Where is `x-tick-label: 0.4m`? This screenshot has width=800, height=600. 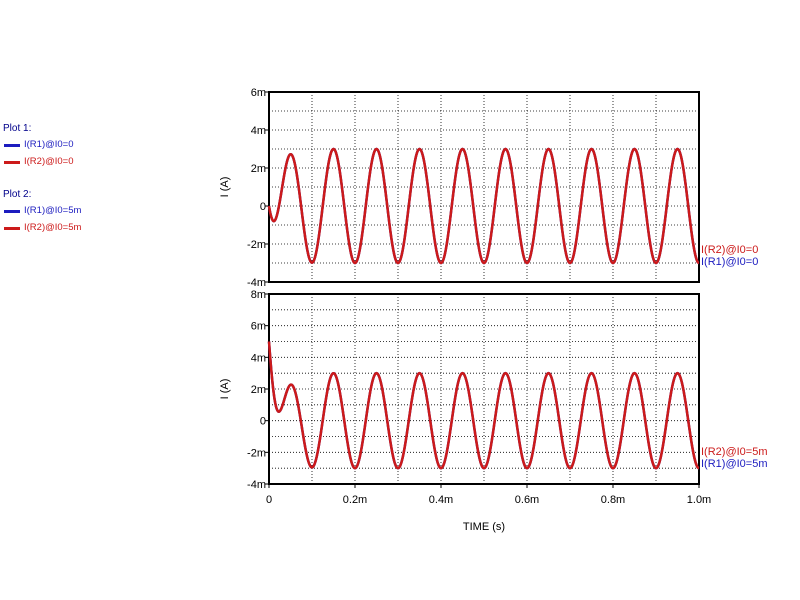 x-tick-label: 0.4m is located at coordinates (441, 500).